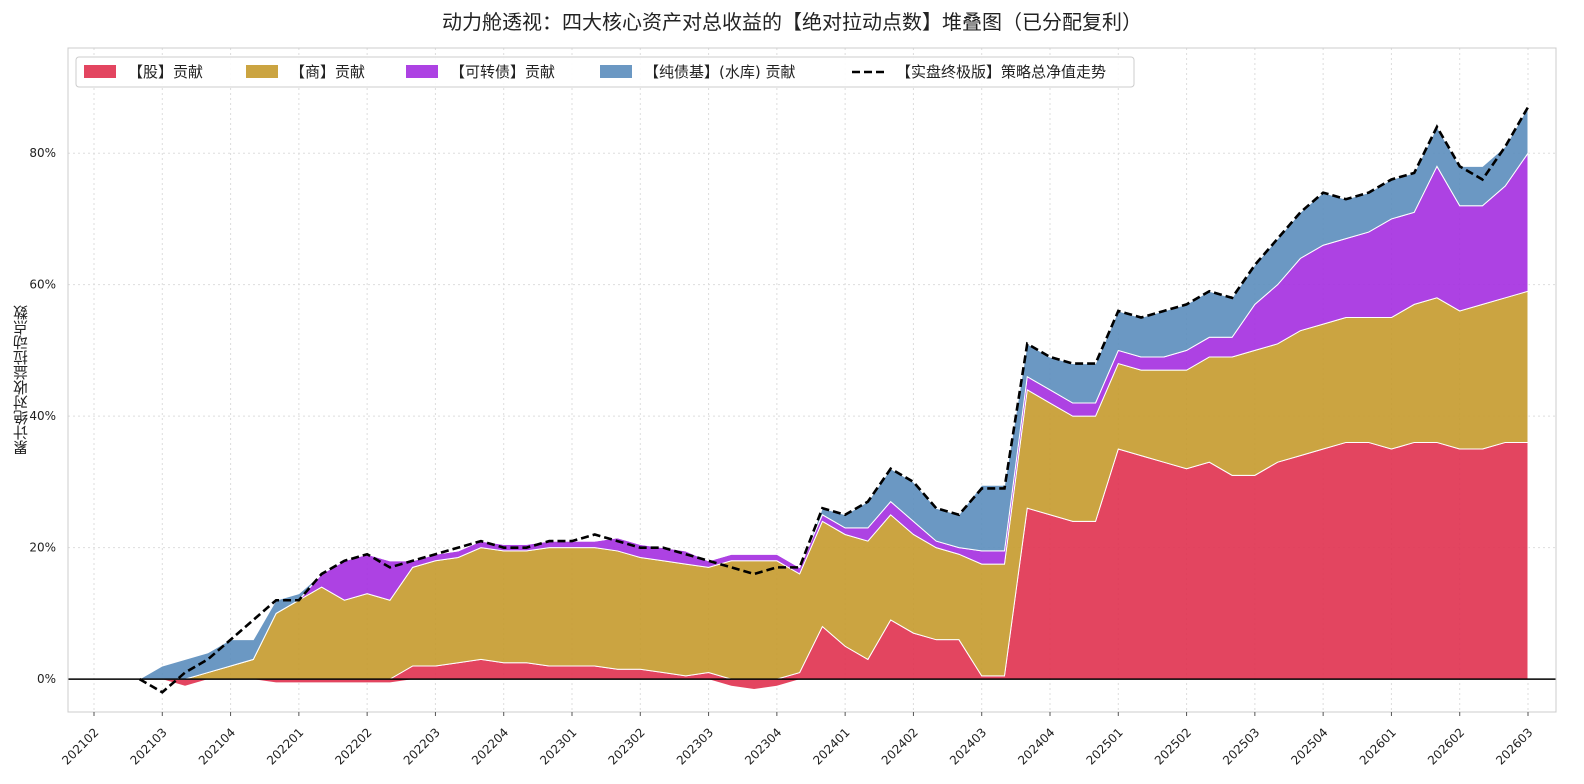 This screenshot has height=784, width=1584. I want to click on y-tick-label: 0%, so click(46, 679).